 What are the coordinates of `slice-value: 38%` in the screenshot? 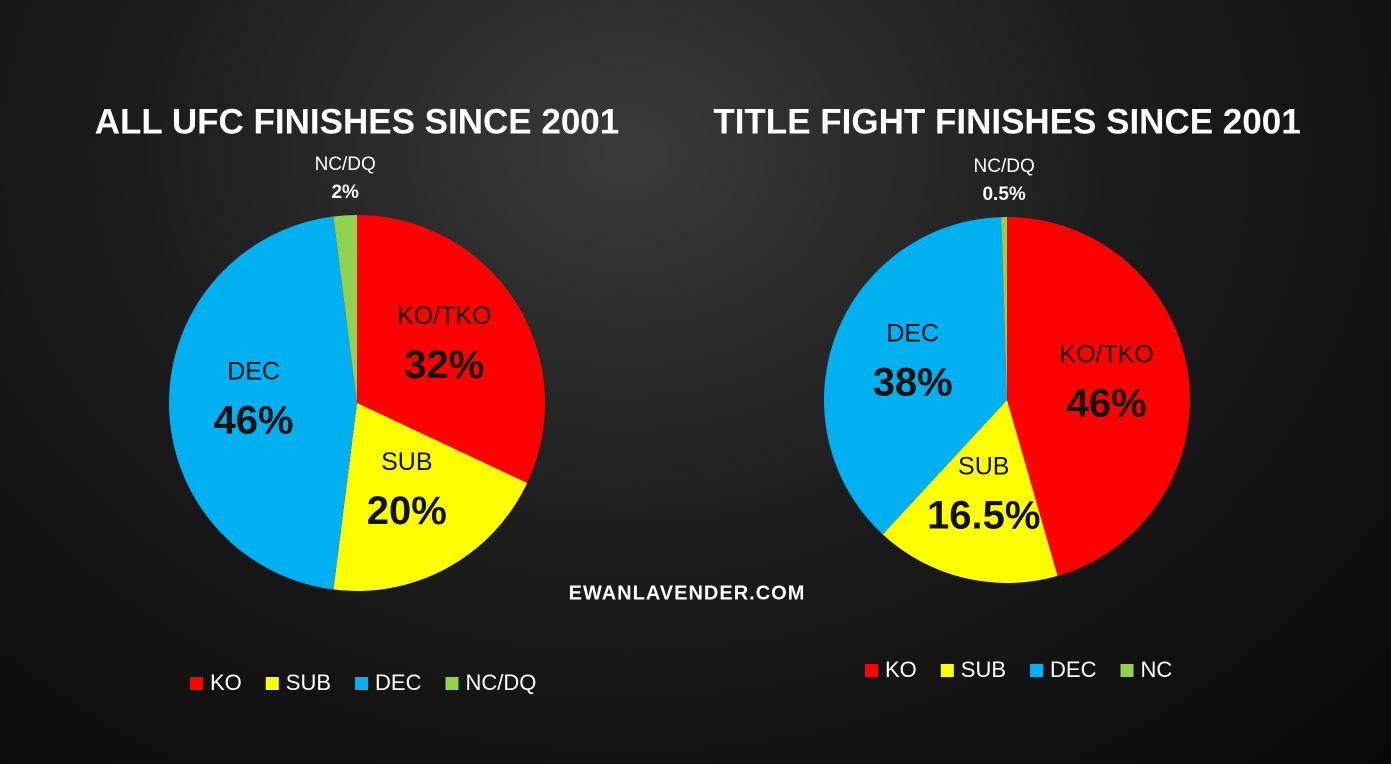 It's located at (913, 382).